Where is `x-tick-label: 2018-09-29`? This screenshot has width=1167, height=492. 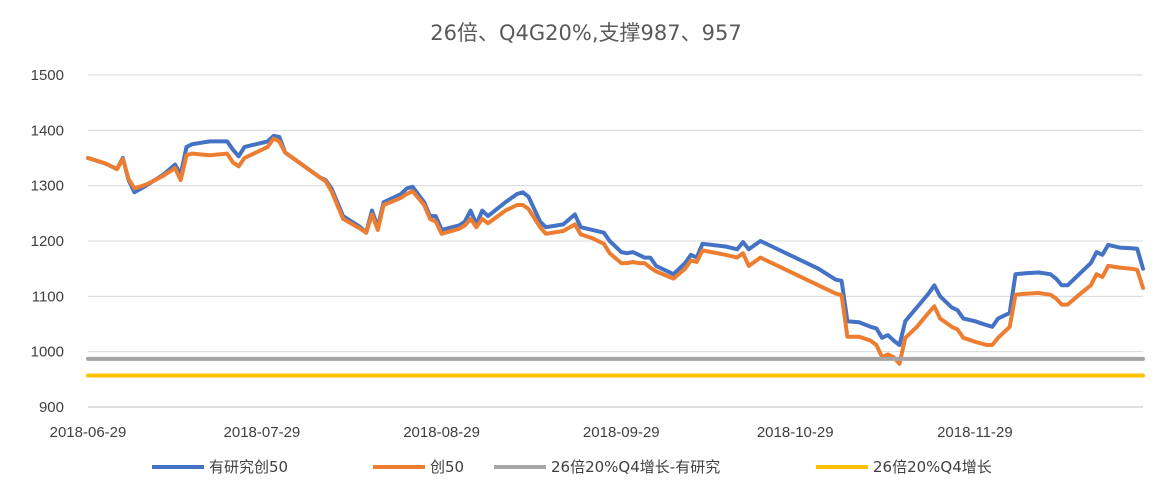
x-tick-label: 2018-09-29 is located at coordinates (621, 432).